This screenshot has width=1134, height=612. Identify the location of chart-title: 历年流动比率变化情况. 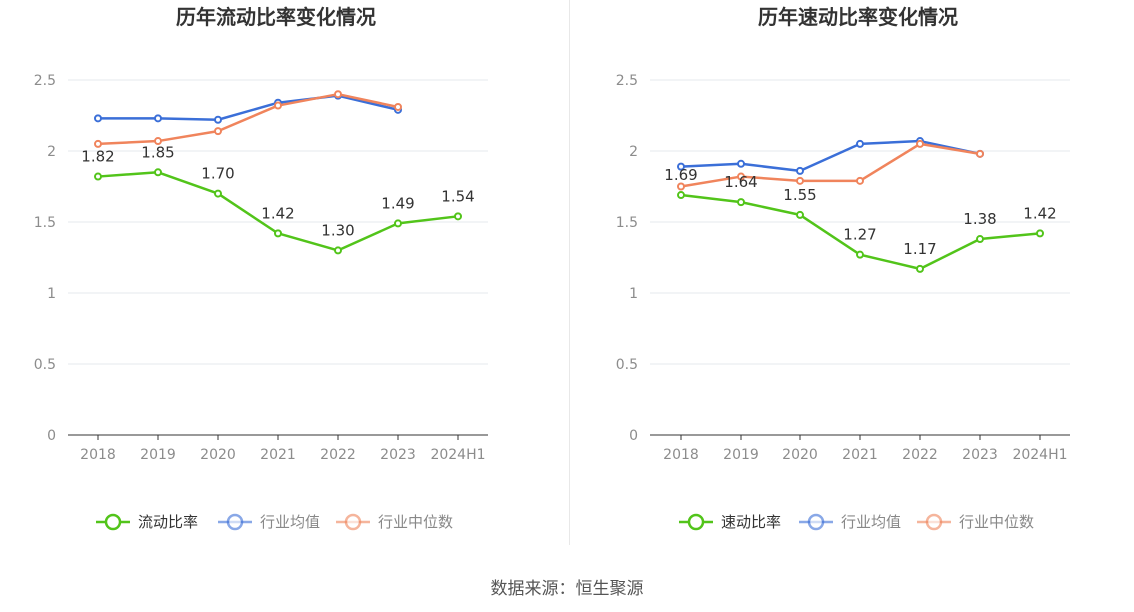
(276, 17).